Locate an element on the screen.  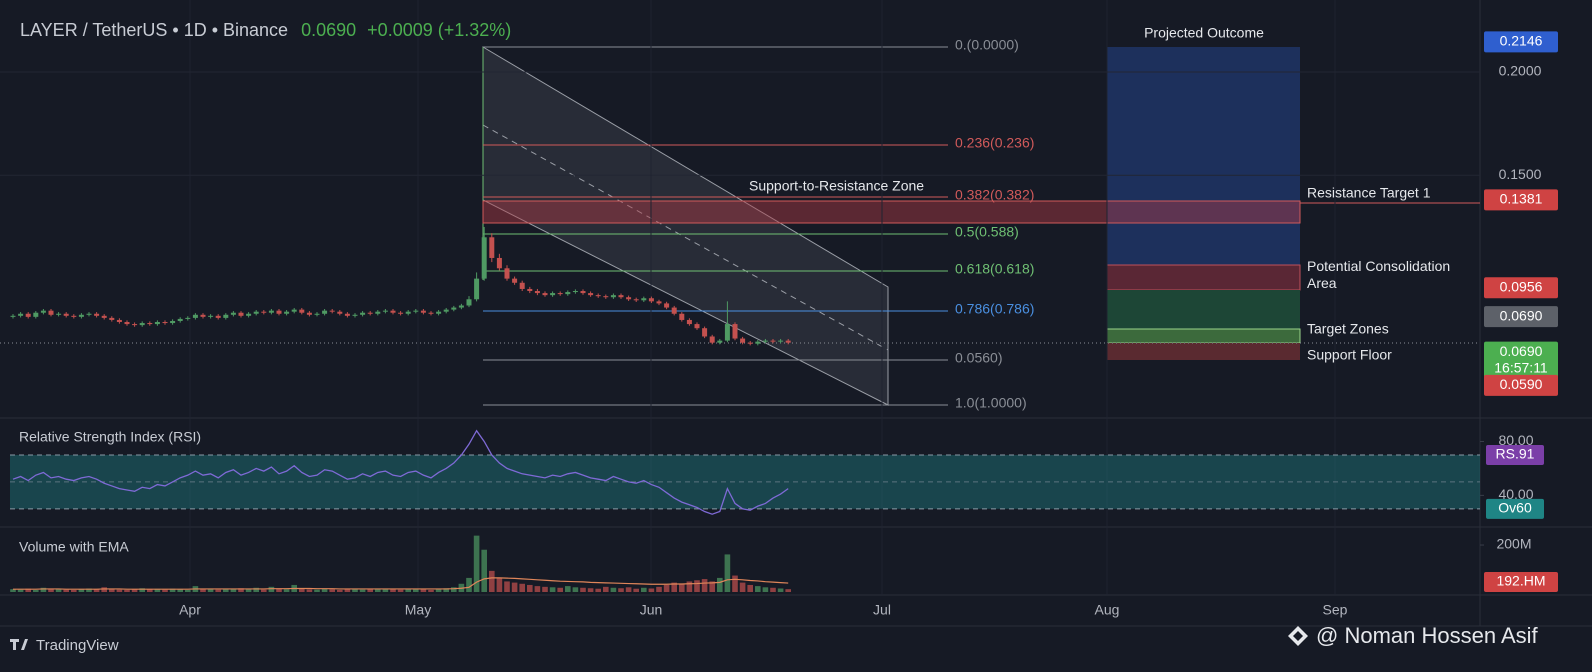
y-tick-label: 40.00 is located at coordinates (1515, 494).